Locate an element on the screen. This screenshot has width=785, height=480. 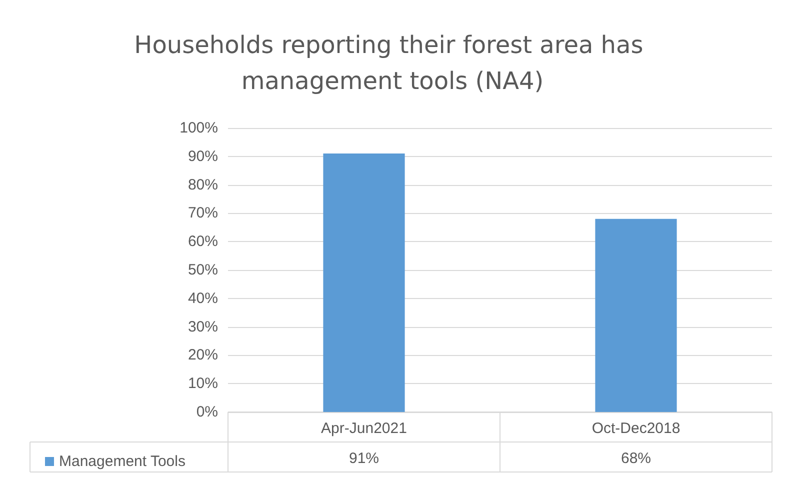
y-tick-label: 60% is located at coordinates (203, 241).